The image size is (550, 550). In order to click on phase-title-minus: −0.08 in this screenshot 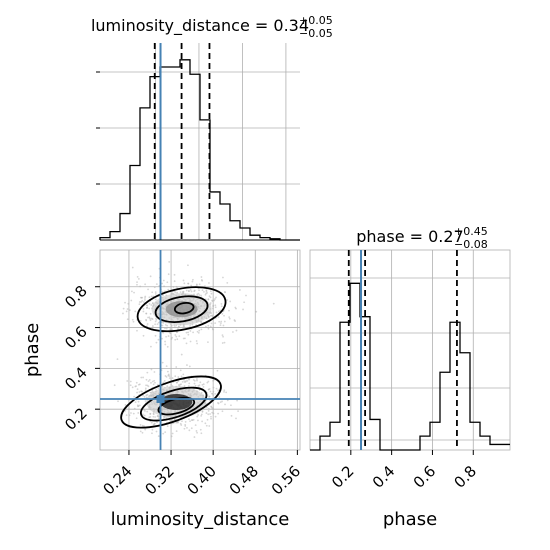, I will do `click(471, 244)`.